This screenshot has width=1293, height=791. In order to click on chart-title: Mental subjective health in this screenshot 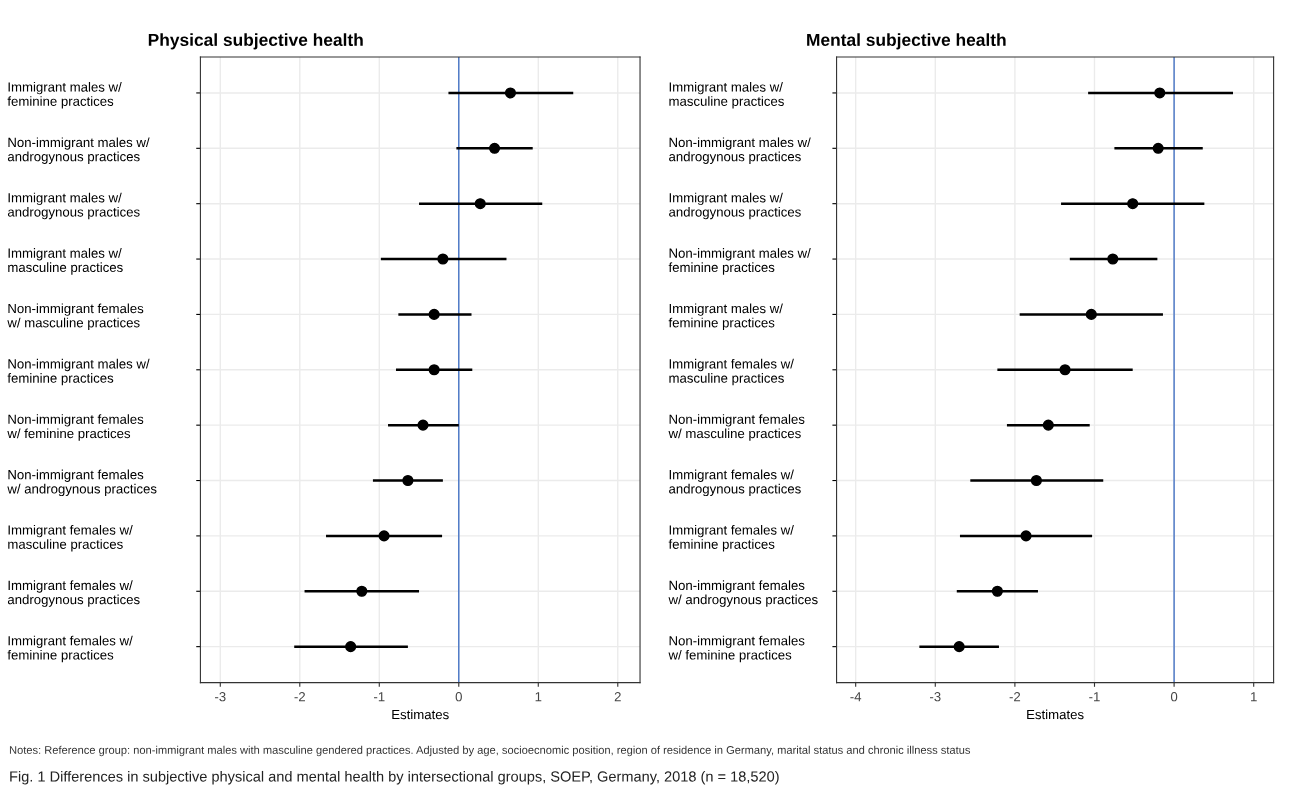, I will do `click(906, 41)`.